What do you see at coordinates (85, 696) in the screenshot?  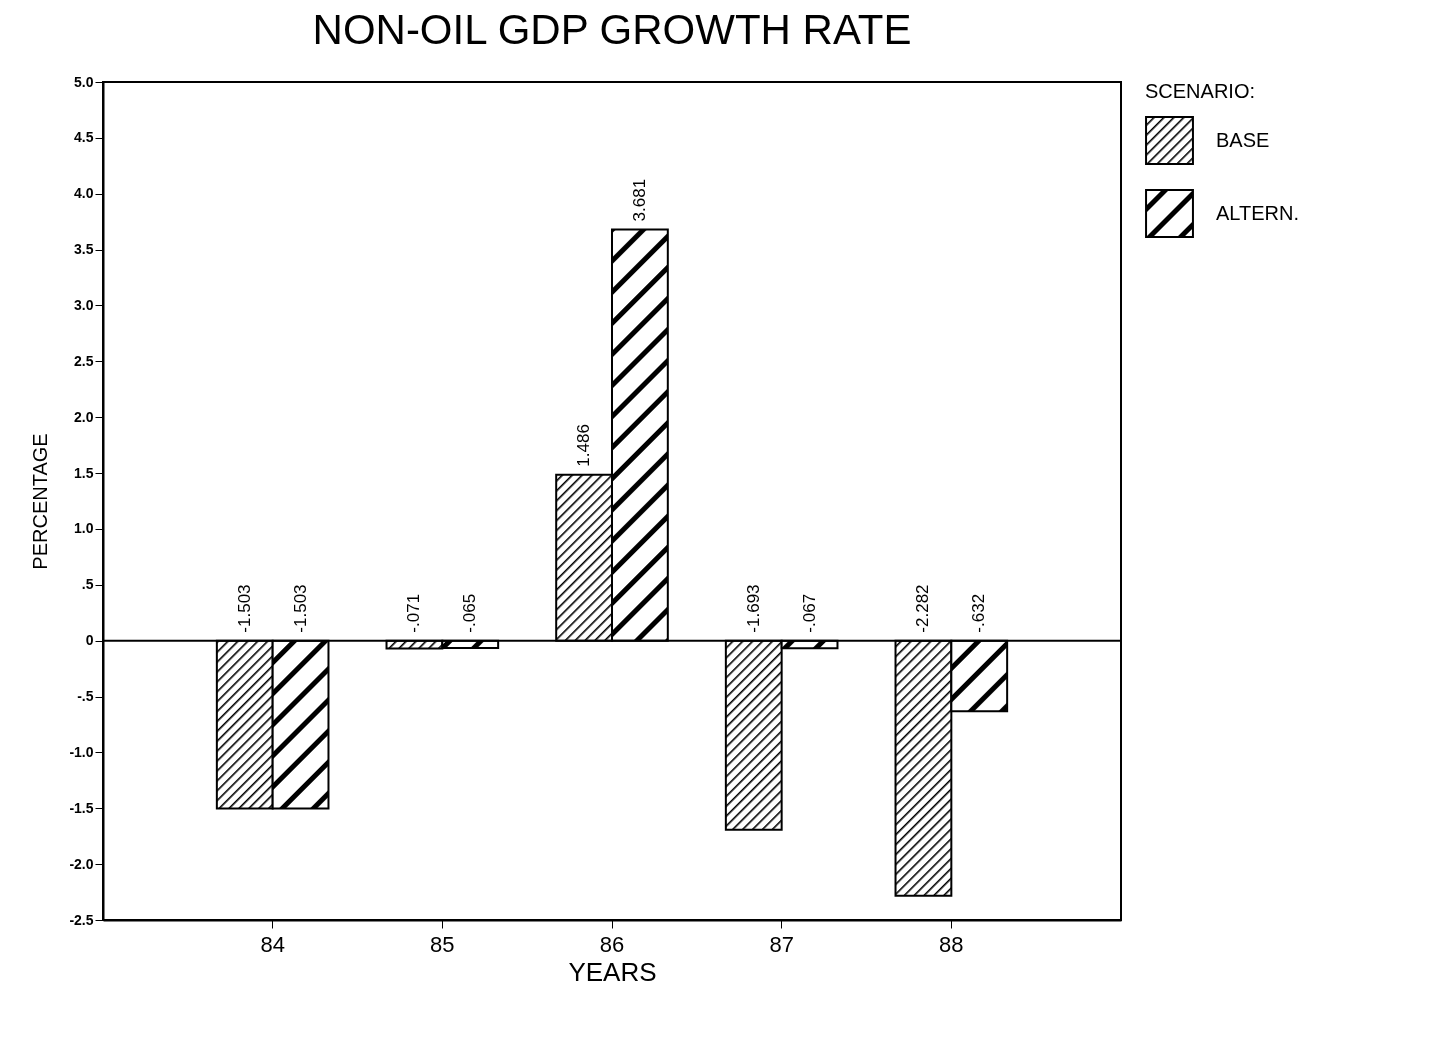 I see `y-tick-label: -.5` at bounding box center [85, 696].